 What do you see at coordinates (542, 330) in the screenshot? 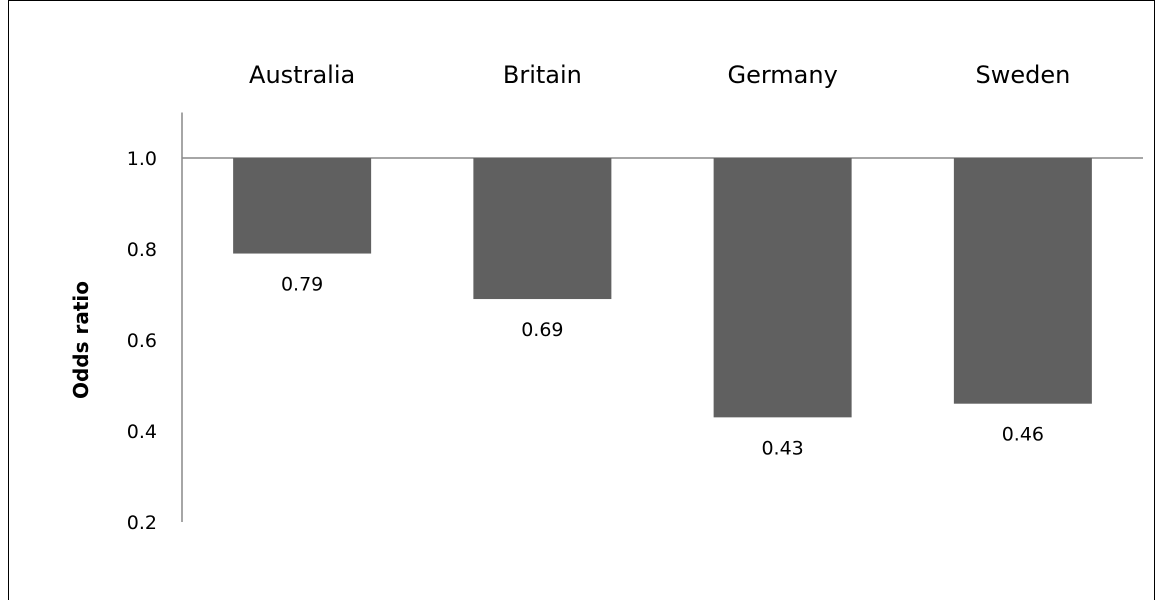
I see `data-label: 0.69` at bounding box center [542, 330].